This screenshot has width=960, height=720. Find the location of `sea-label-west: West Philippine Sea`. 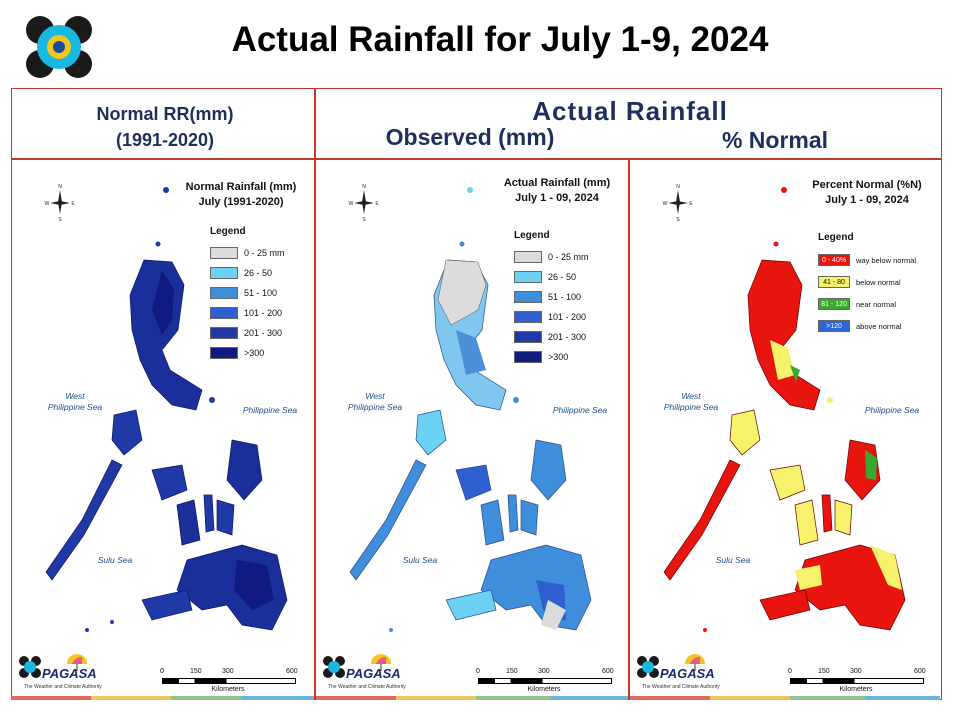

sea-label-west: West Philippine Sea is located at coordinates (375, 402).